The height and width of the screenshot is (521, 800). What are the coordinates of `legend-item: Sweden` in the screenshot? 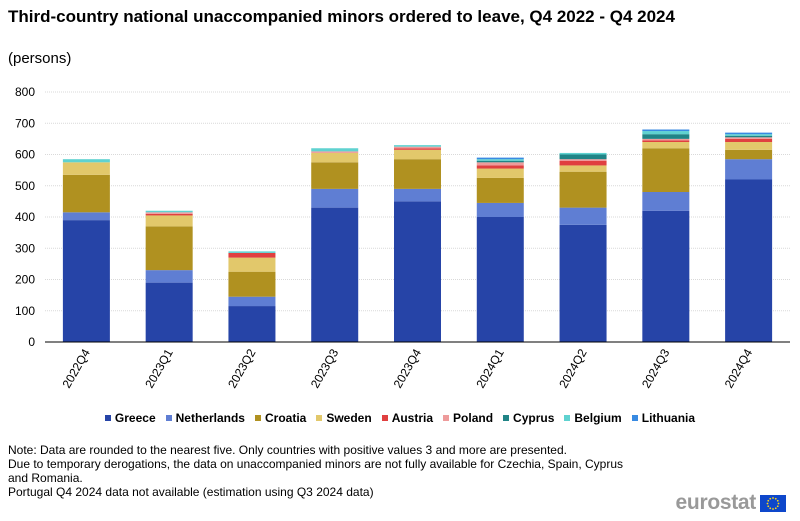 It's located at (344, 418).